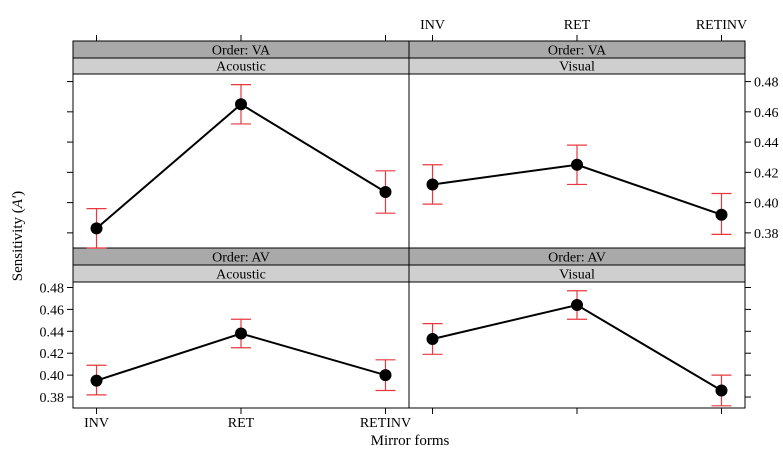  What do you see at coordinates (577, 189) in the screenshot?
I see `series-va-visual` at bounding box center [577, 189].